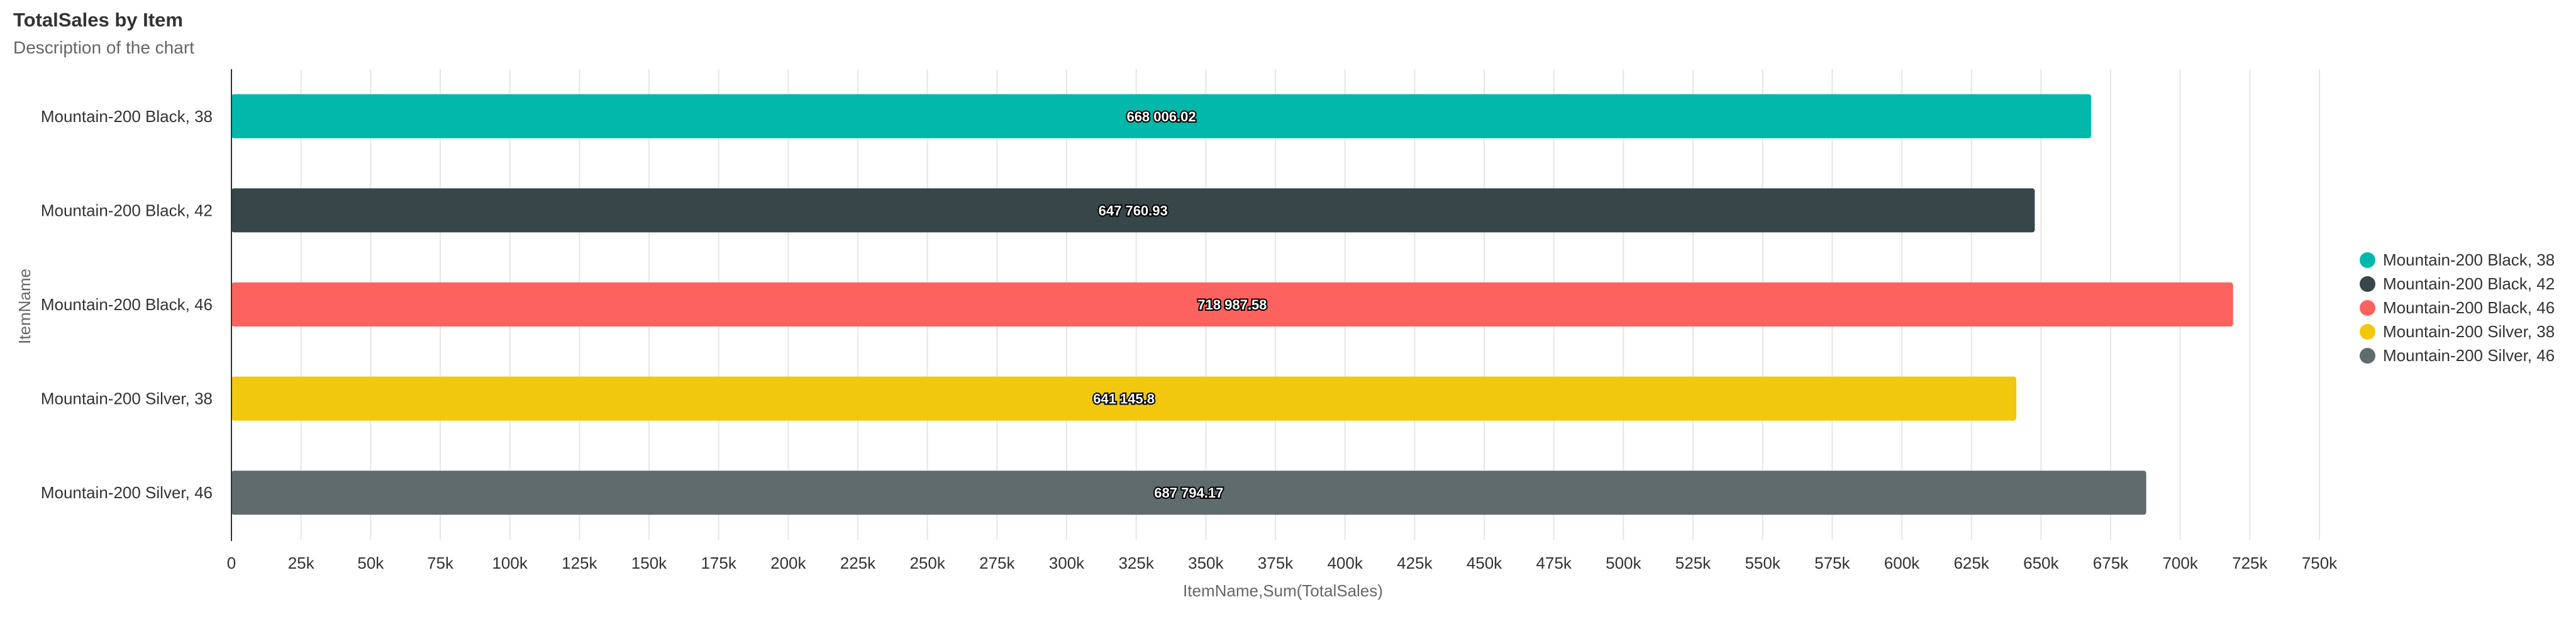 Image resolution: width=2576 pixels, height=619 pixels. I want to click on y-tick-label: Mountain-200 Black, 38, so click(127, 116).